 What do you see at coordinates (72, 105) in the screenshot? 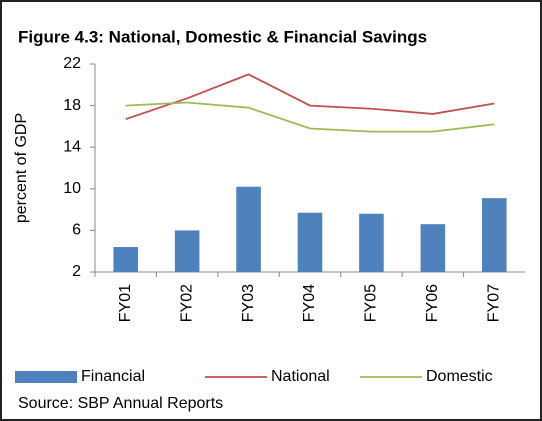
I see `y-tick-label: 18` at bounding box center [72, 105].